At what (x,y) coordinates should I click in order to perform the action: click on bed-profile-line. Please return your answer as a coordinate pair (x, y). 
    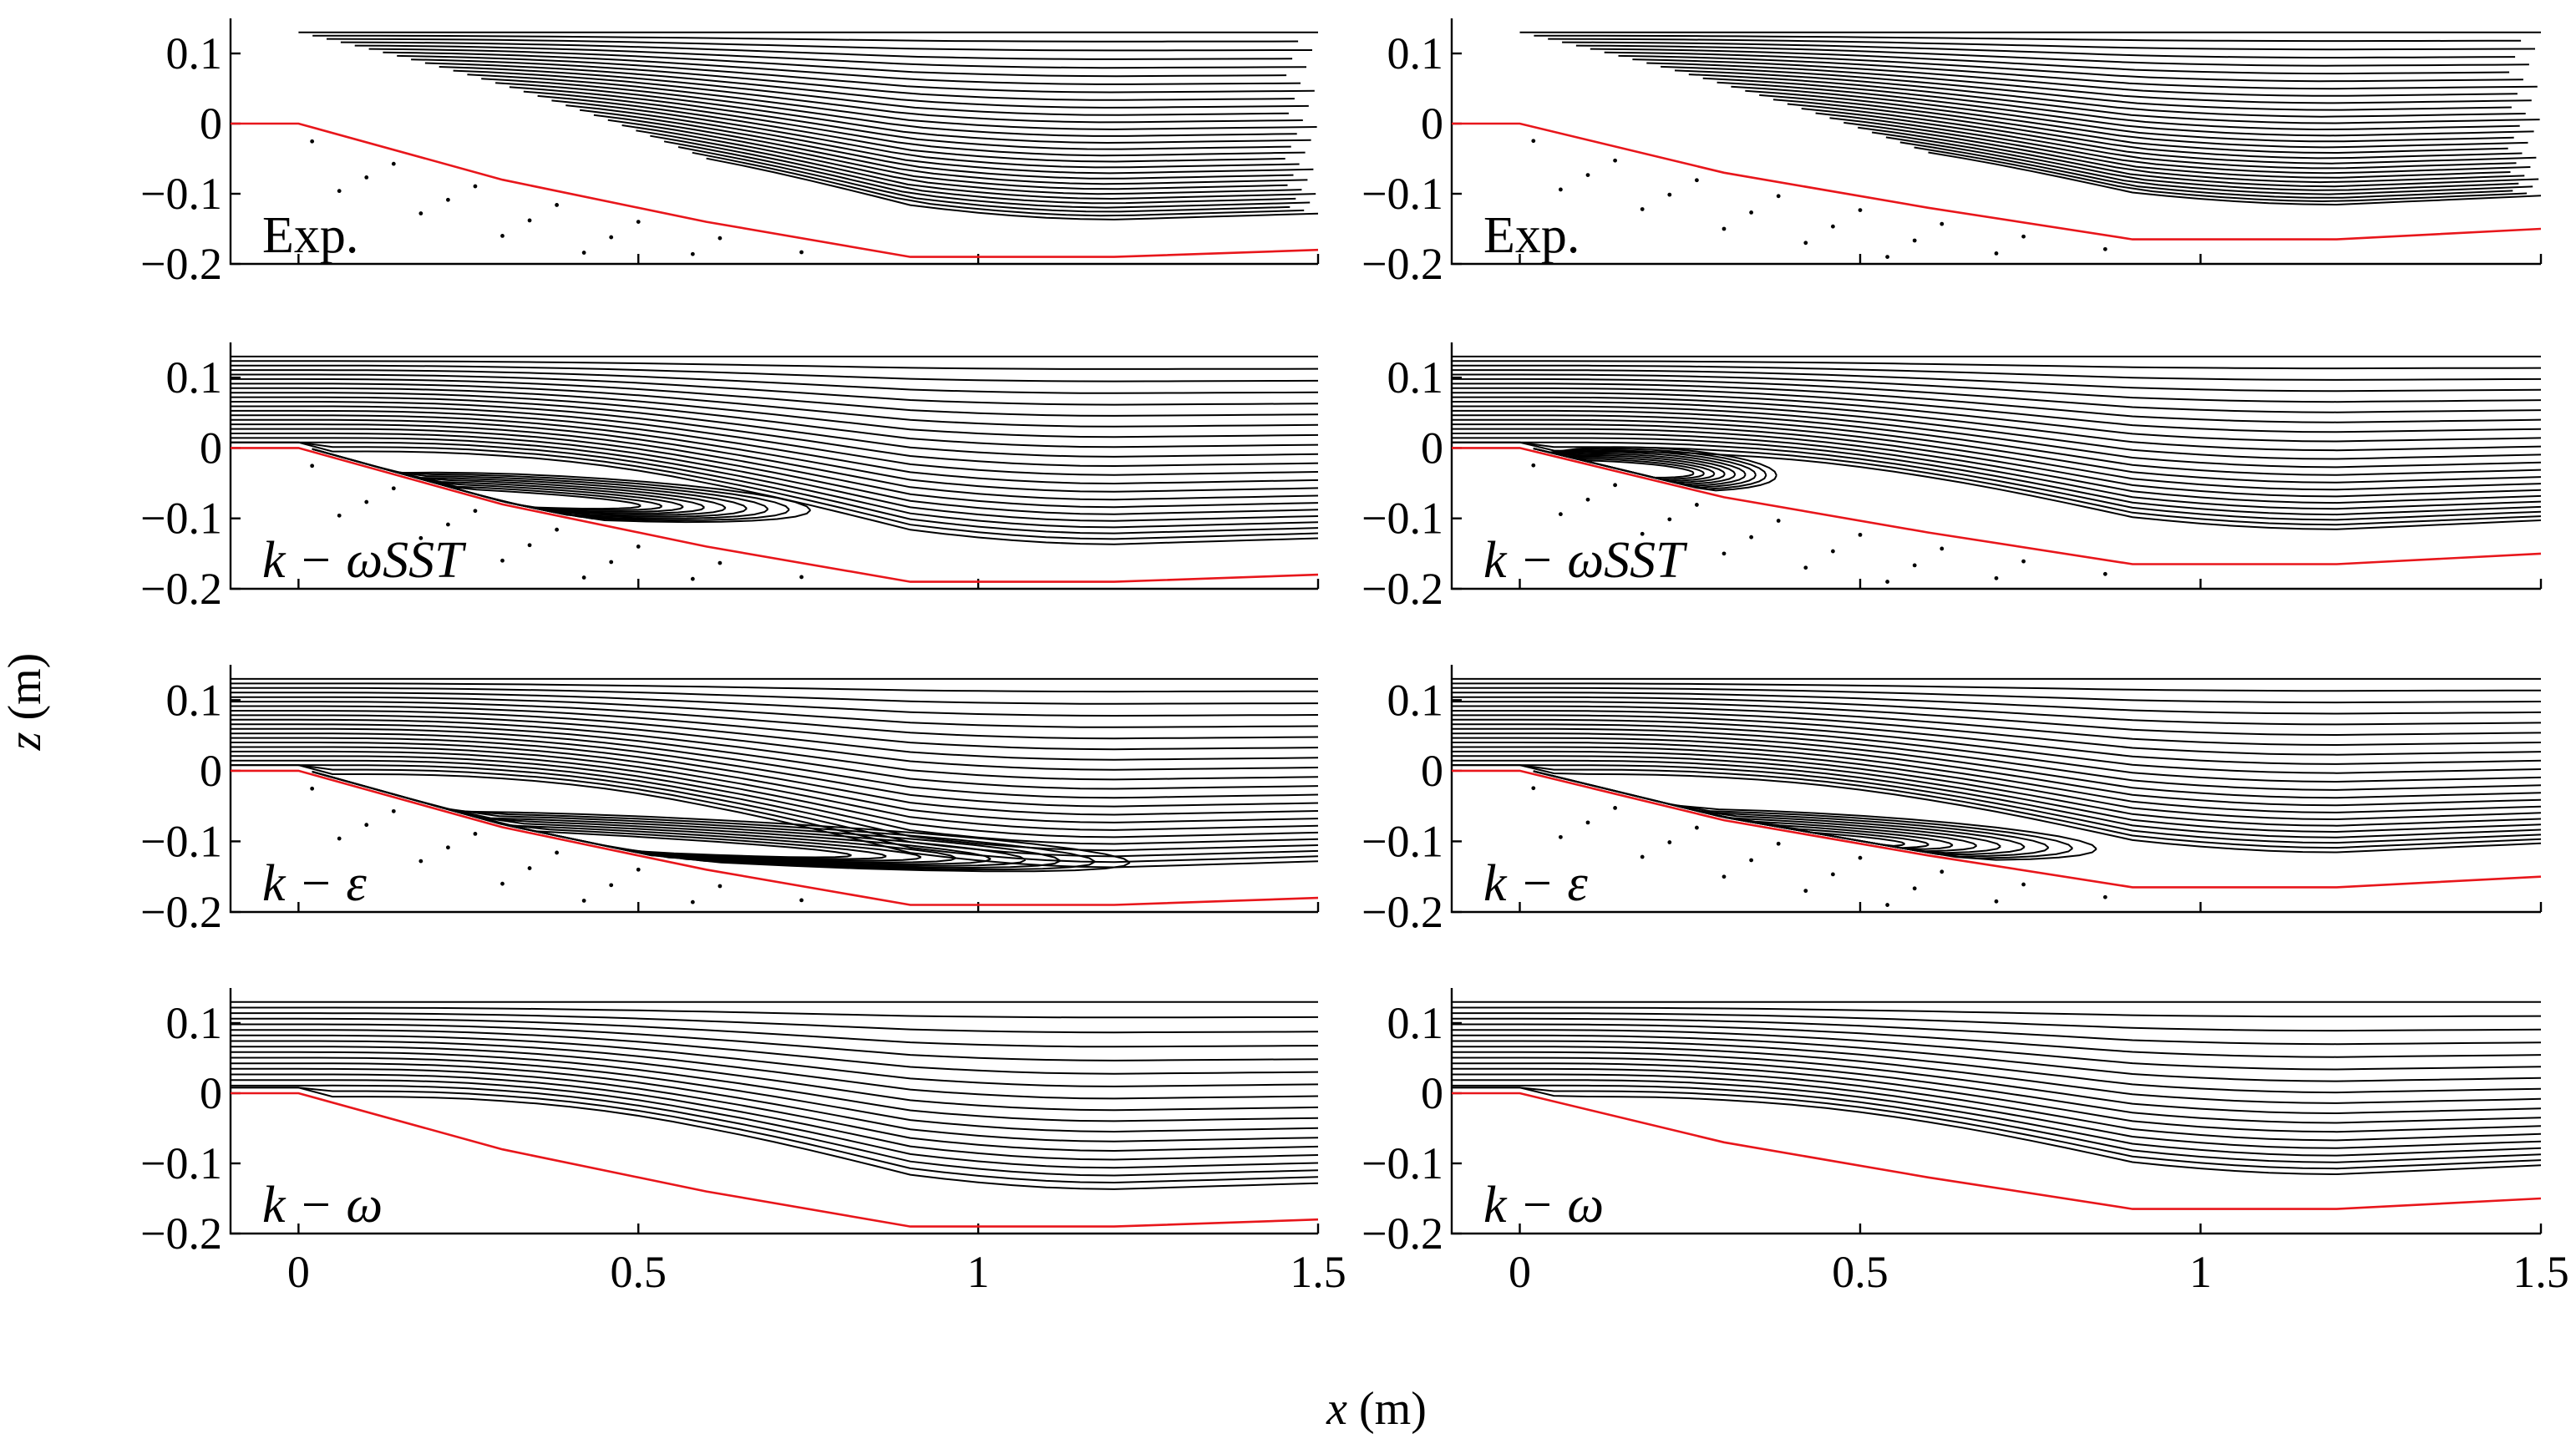
    Looking at the image, I should click on (775, 1160).